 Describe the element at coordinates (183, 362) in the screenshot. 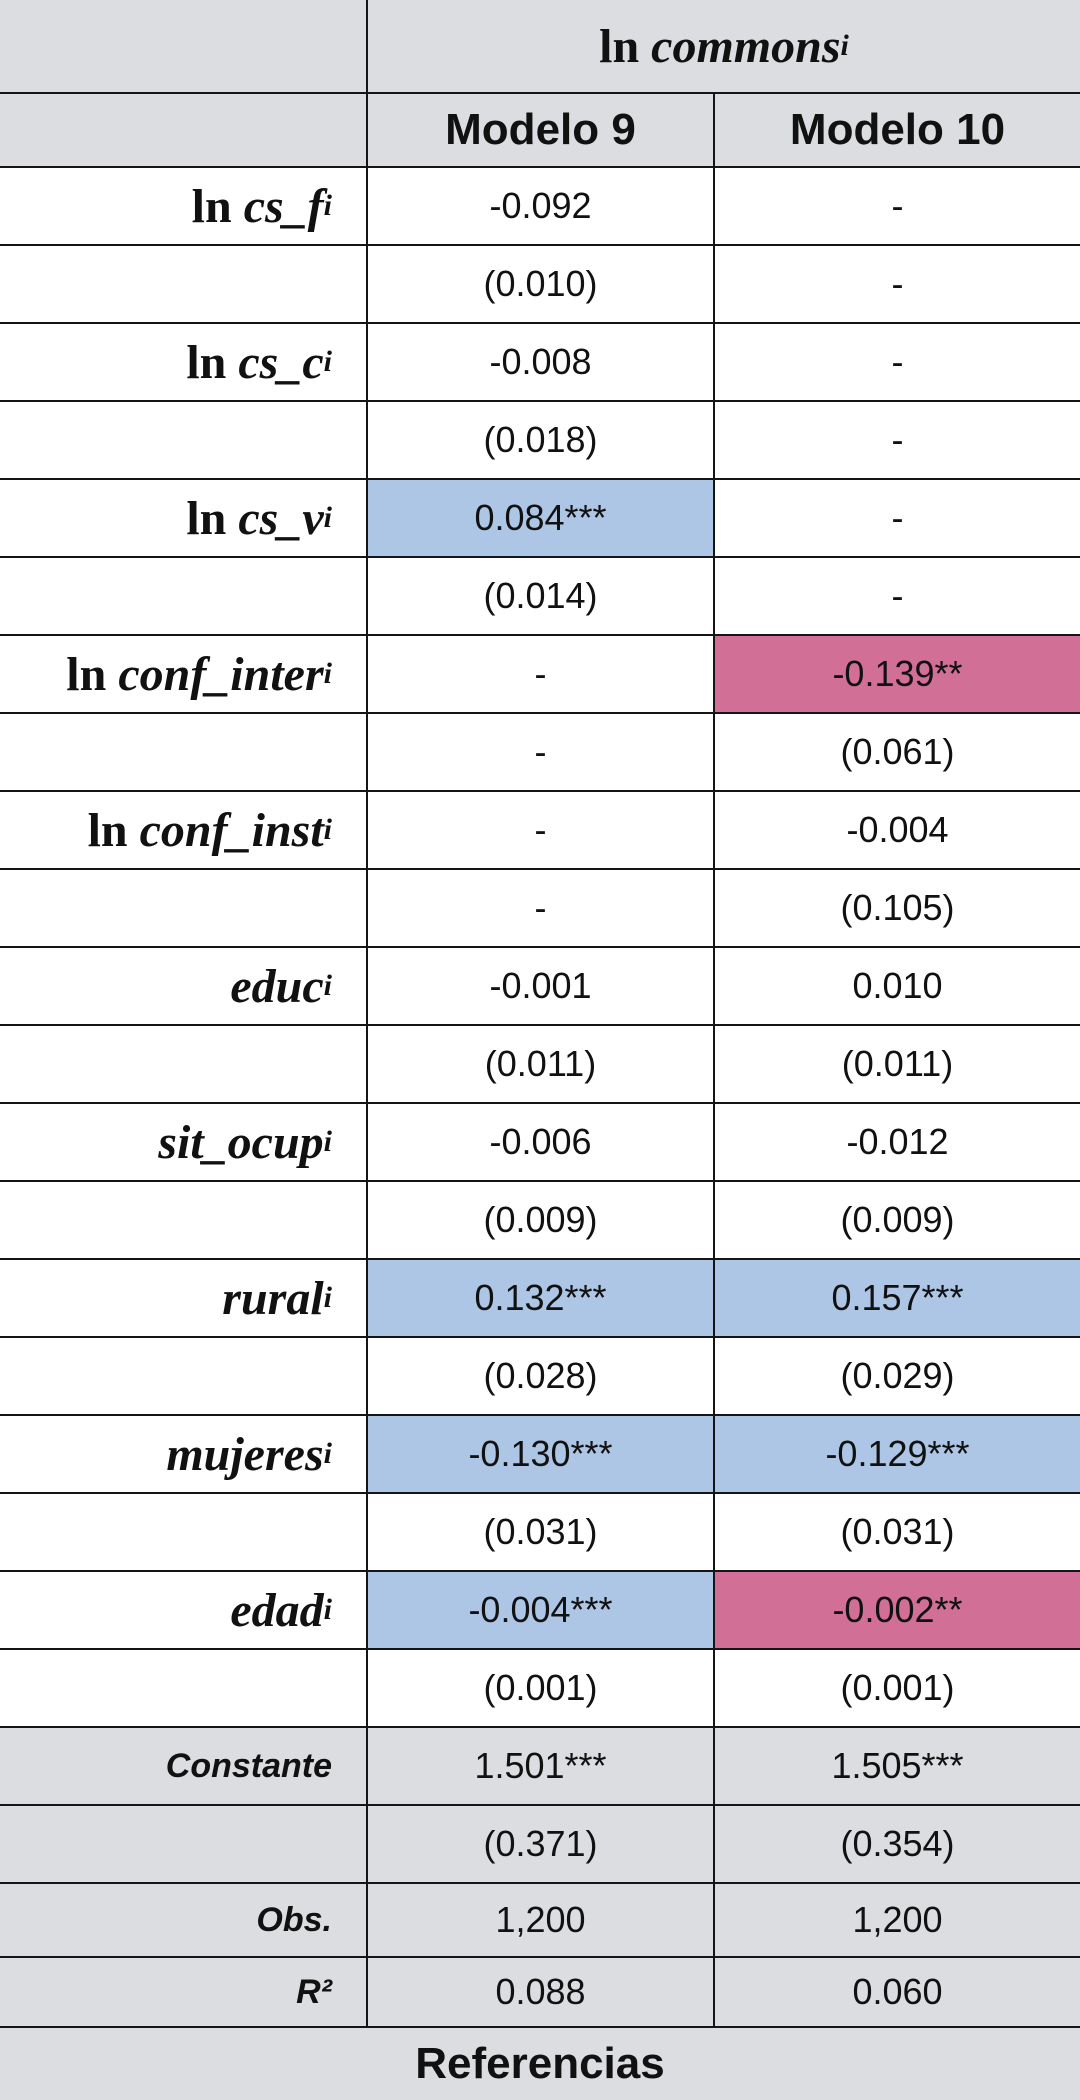

I see `row-label: ln cs_c i` at that location.